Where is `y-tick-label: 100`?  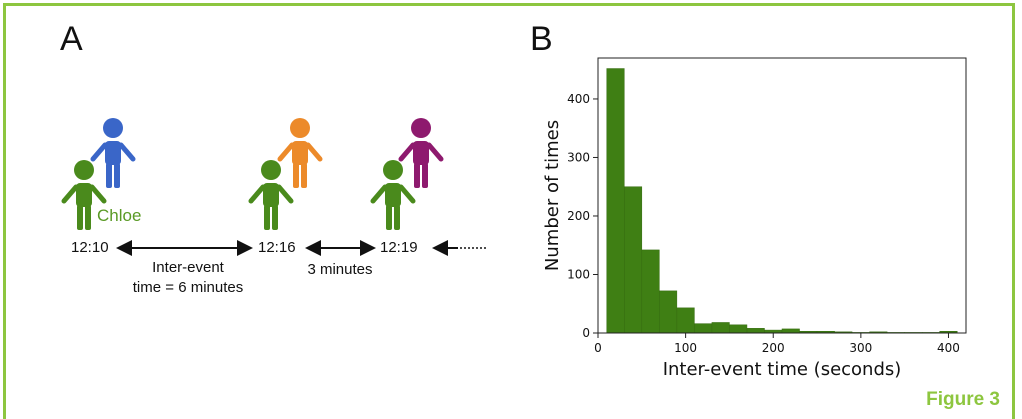
y-tick-label: 100 is located at coordinates (578, 274).